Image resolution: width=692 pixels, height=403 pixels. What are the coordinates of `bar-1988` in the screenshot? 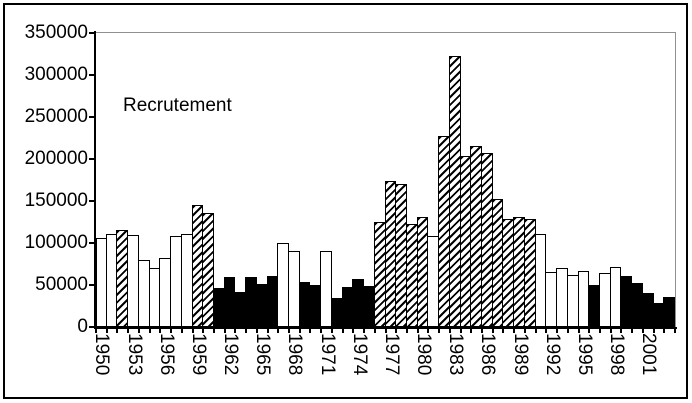 It's located at (508, 273).